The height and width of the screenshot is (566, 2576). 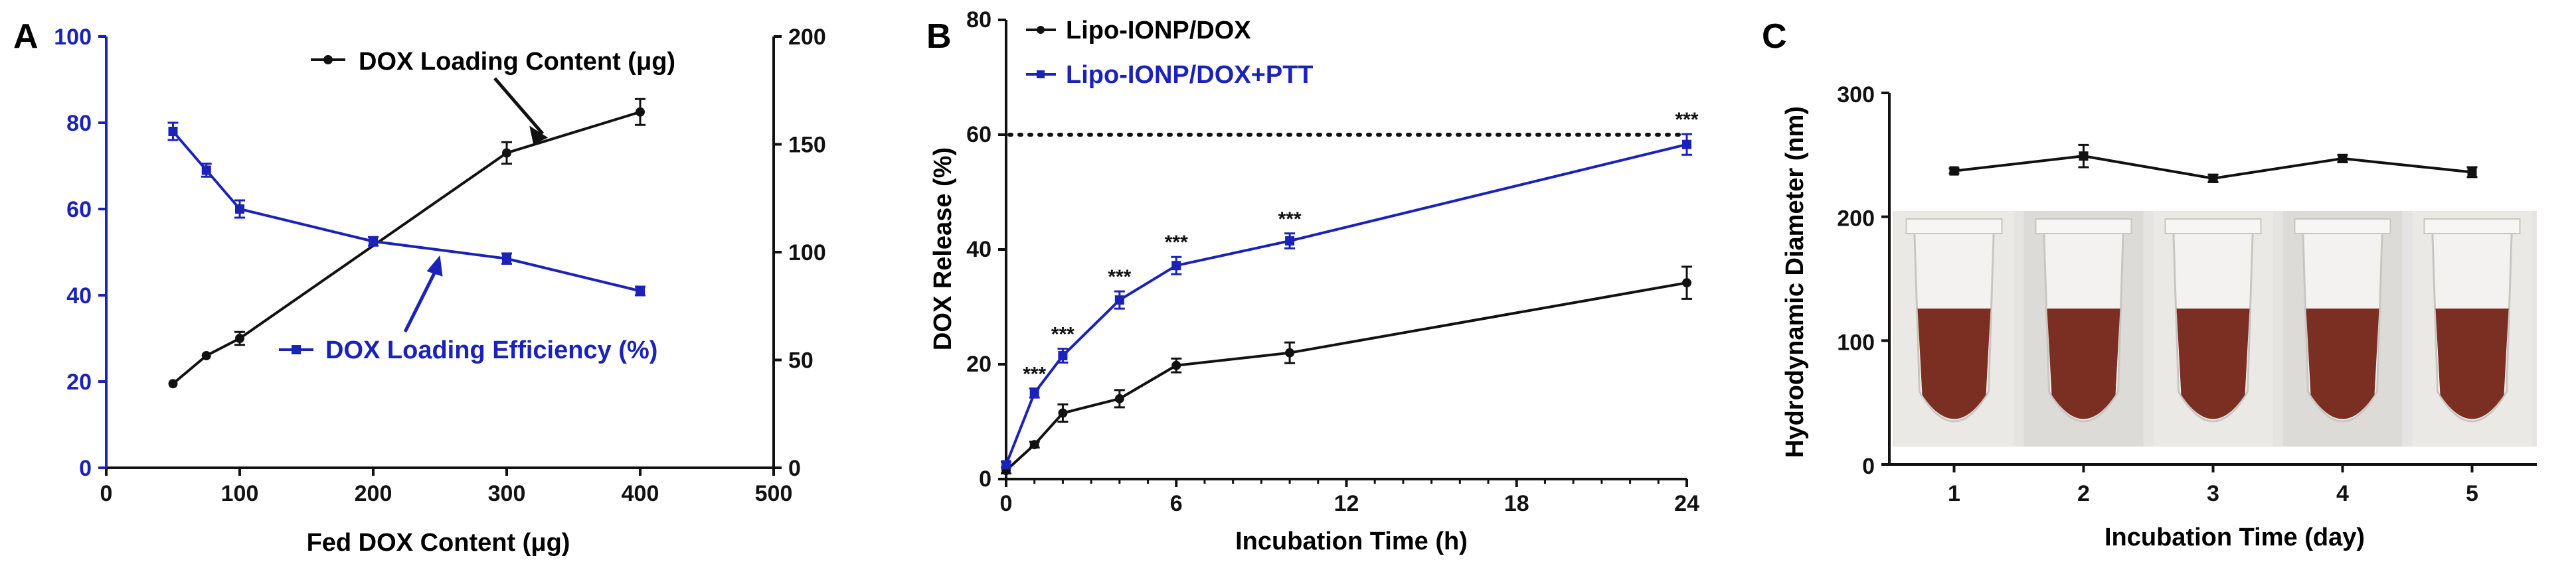 I want to click on panel-b-legend: Lipo-IONP/DOX Lipo-IONP/DOX+PTT, so click(x=1170, y=53).